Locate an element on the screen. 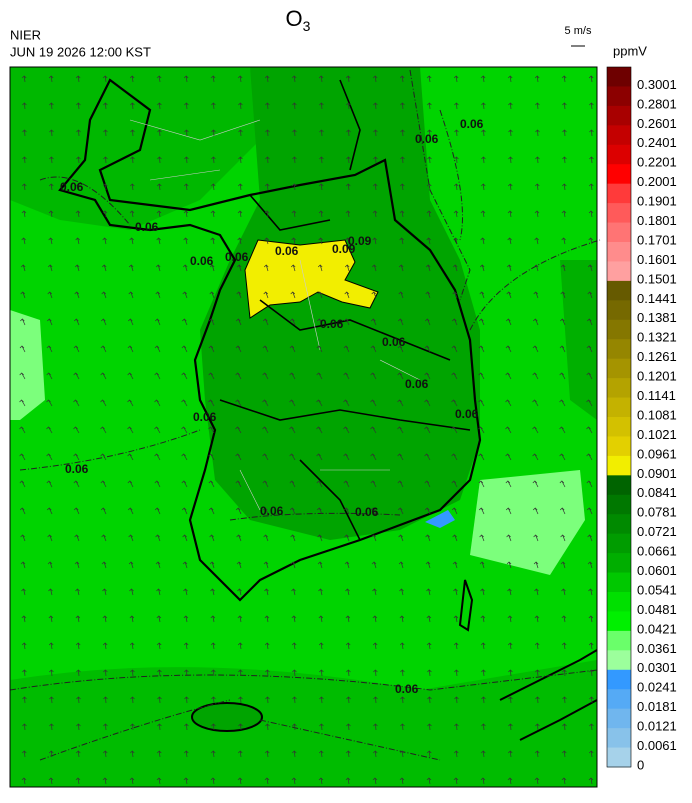 This screenshot has height=803, width=692. colorbar-label: 0.2801 is located at coordinates (657, 103).